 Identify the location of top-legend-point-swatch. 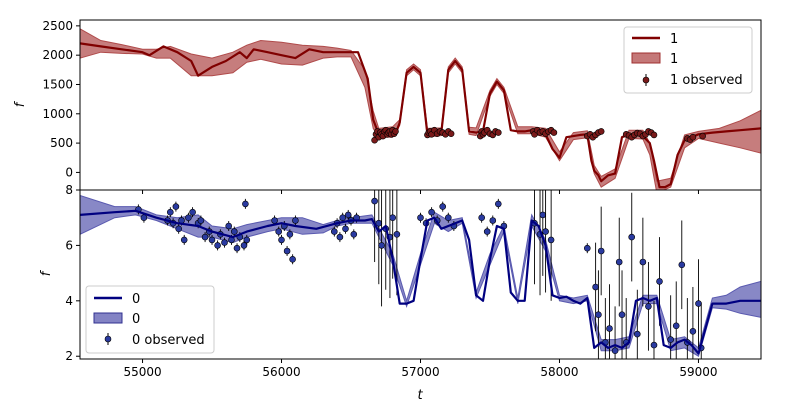
(646, 80).